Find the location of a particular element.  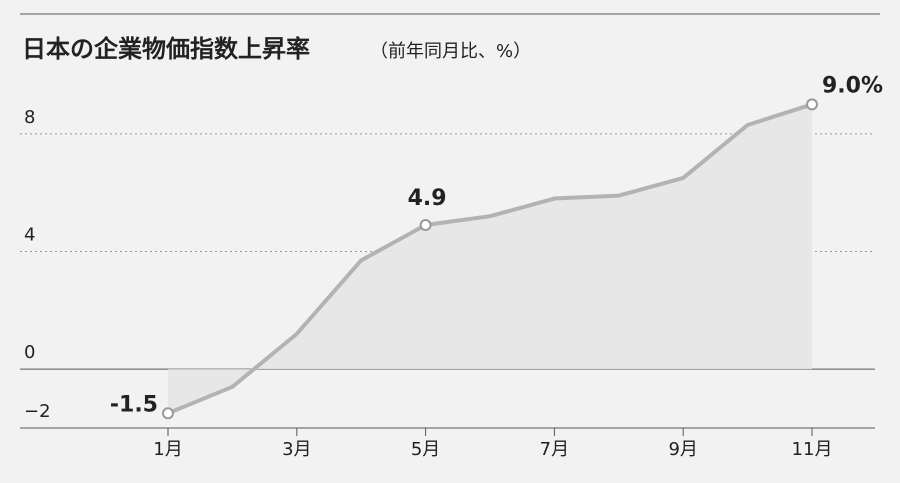

chart-title: 日本の企業物価指数上昇率 is located at coordinates (166, 49).